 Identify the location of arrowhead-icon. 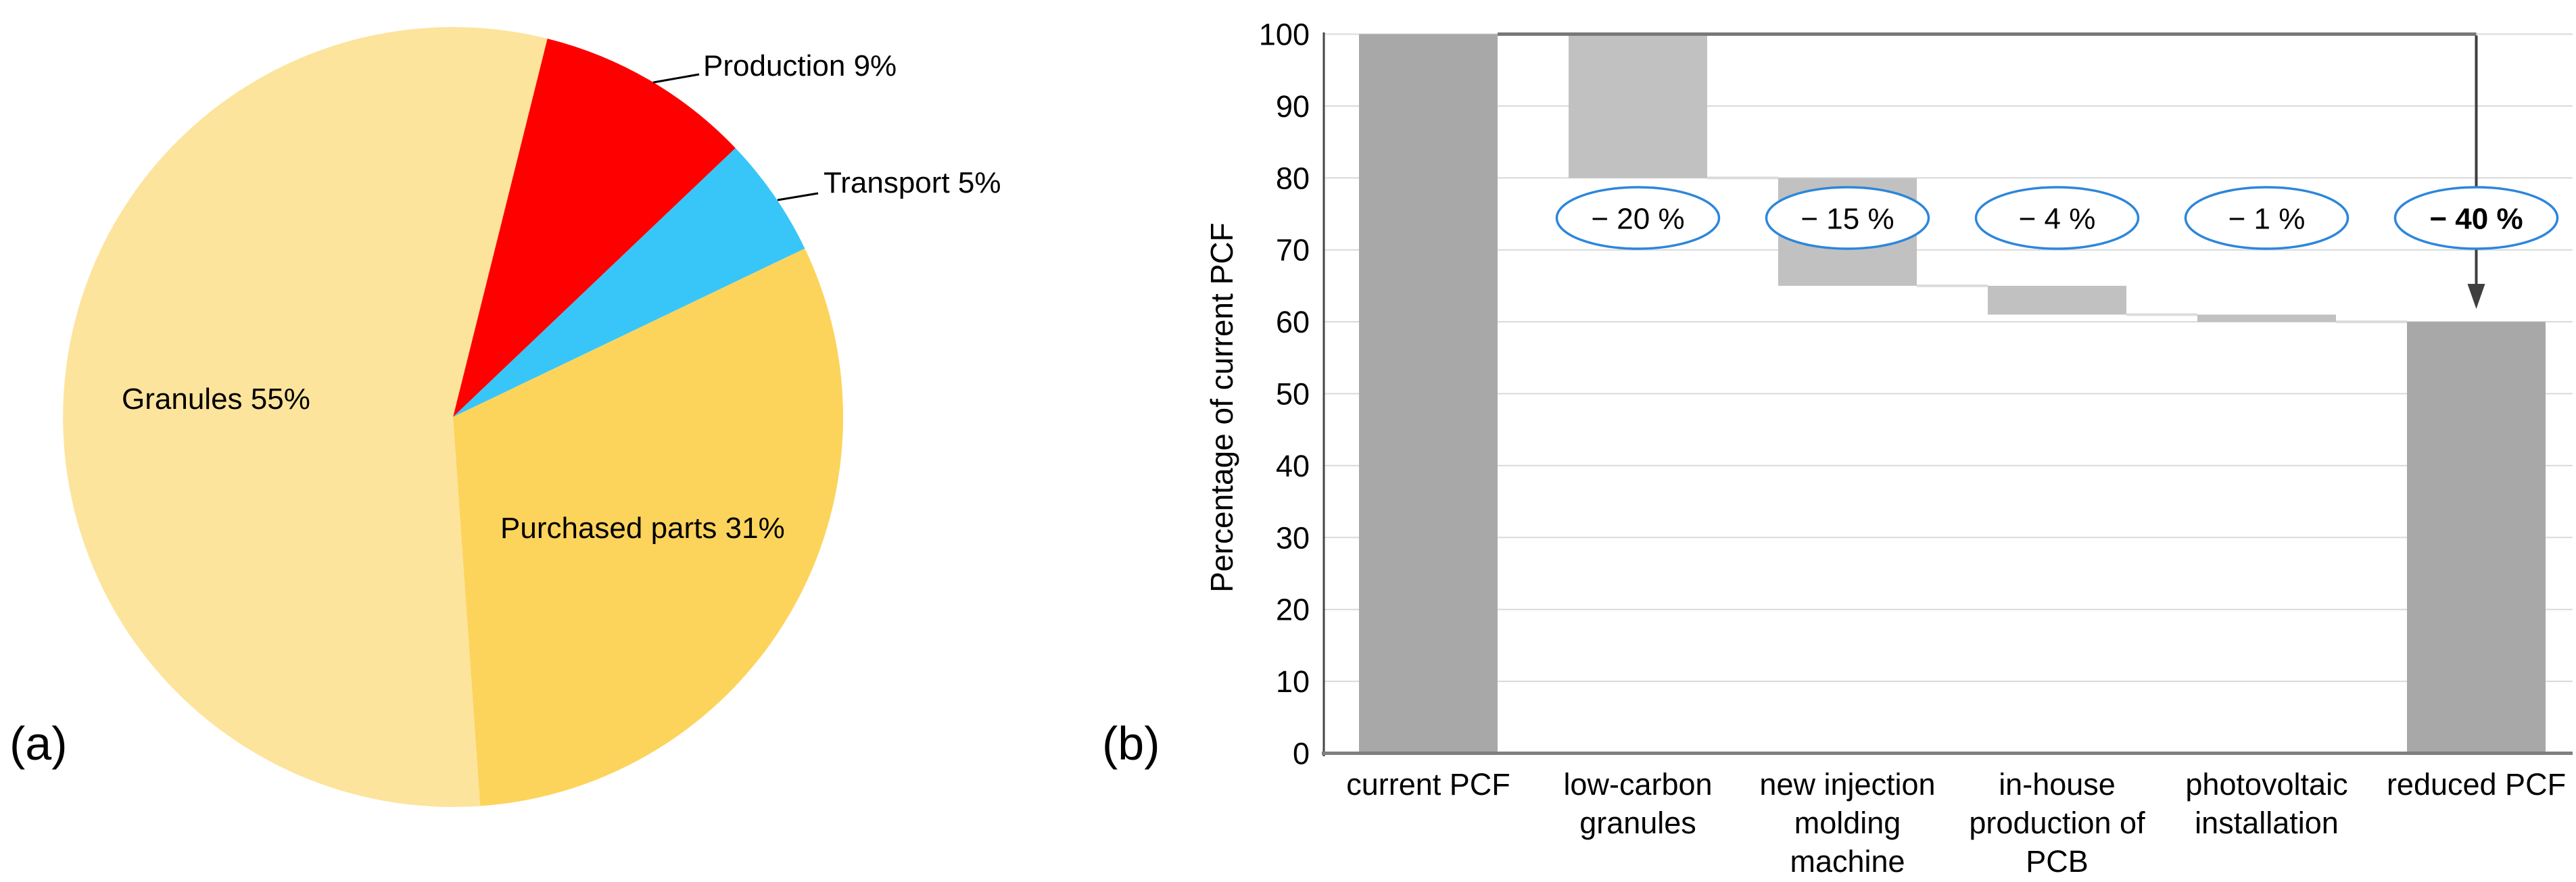
(2476, 296).